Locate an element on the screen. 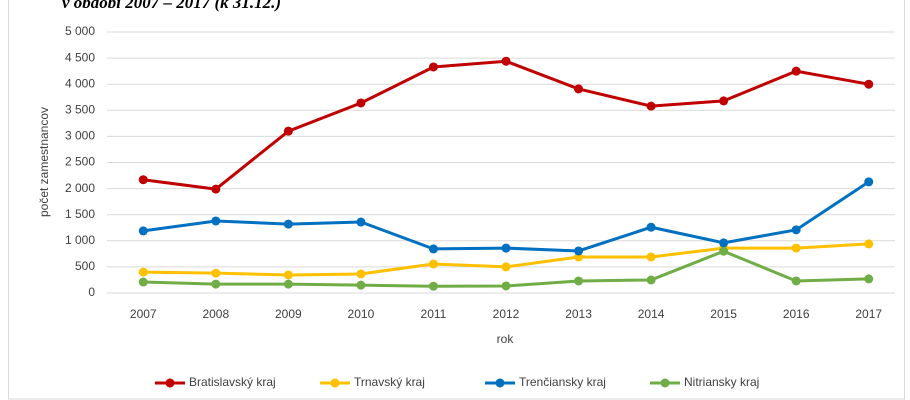  y-axis-label: počet zamestnancov is located at coordinates (44, 162).